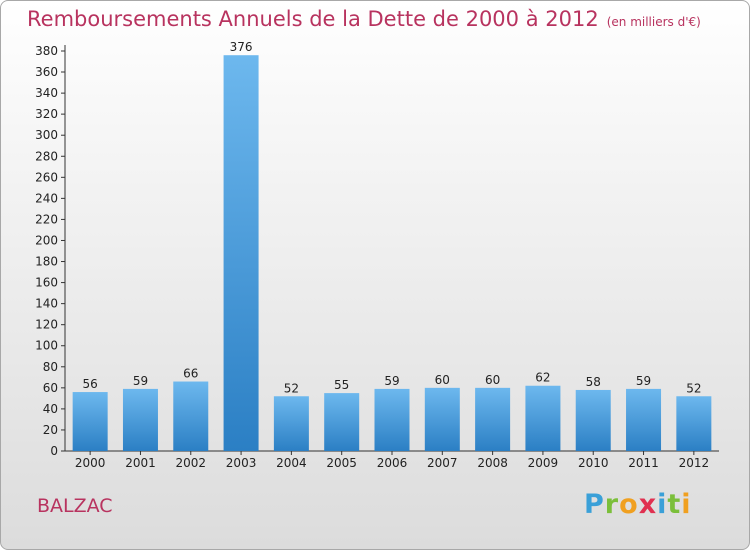  What do you see at coordinates (694, 463) in the screenshot?
I see `x-tick-label: 2012` at bounding box center [694, 463].